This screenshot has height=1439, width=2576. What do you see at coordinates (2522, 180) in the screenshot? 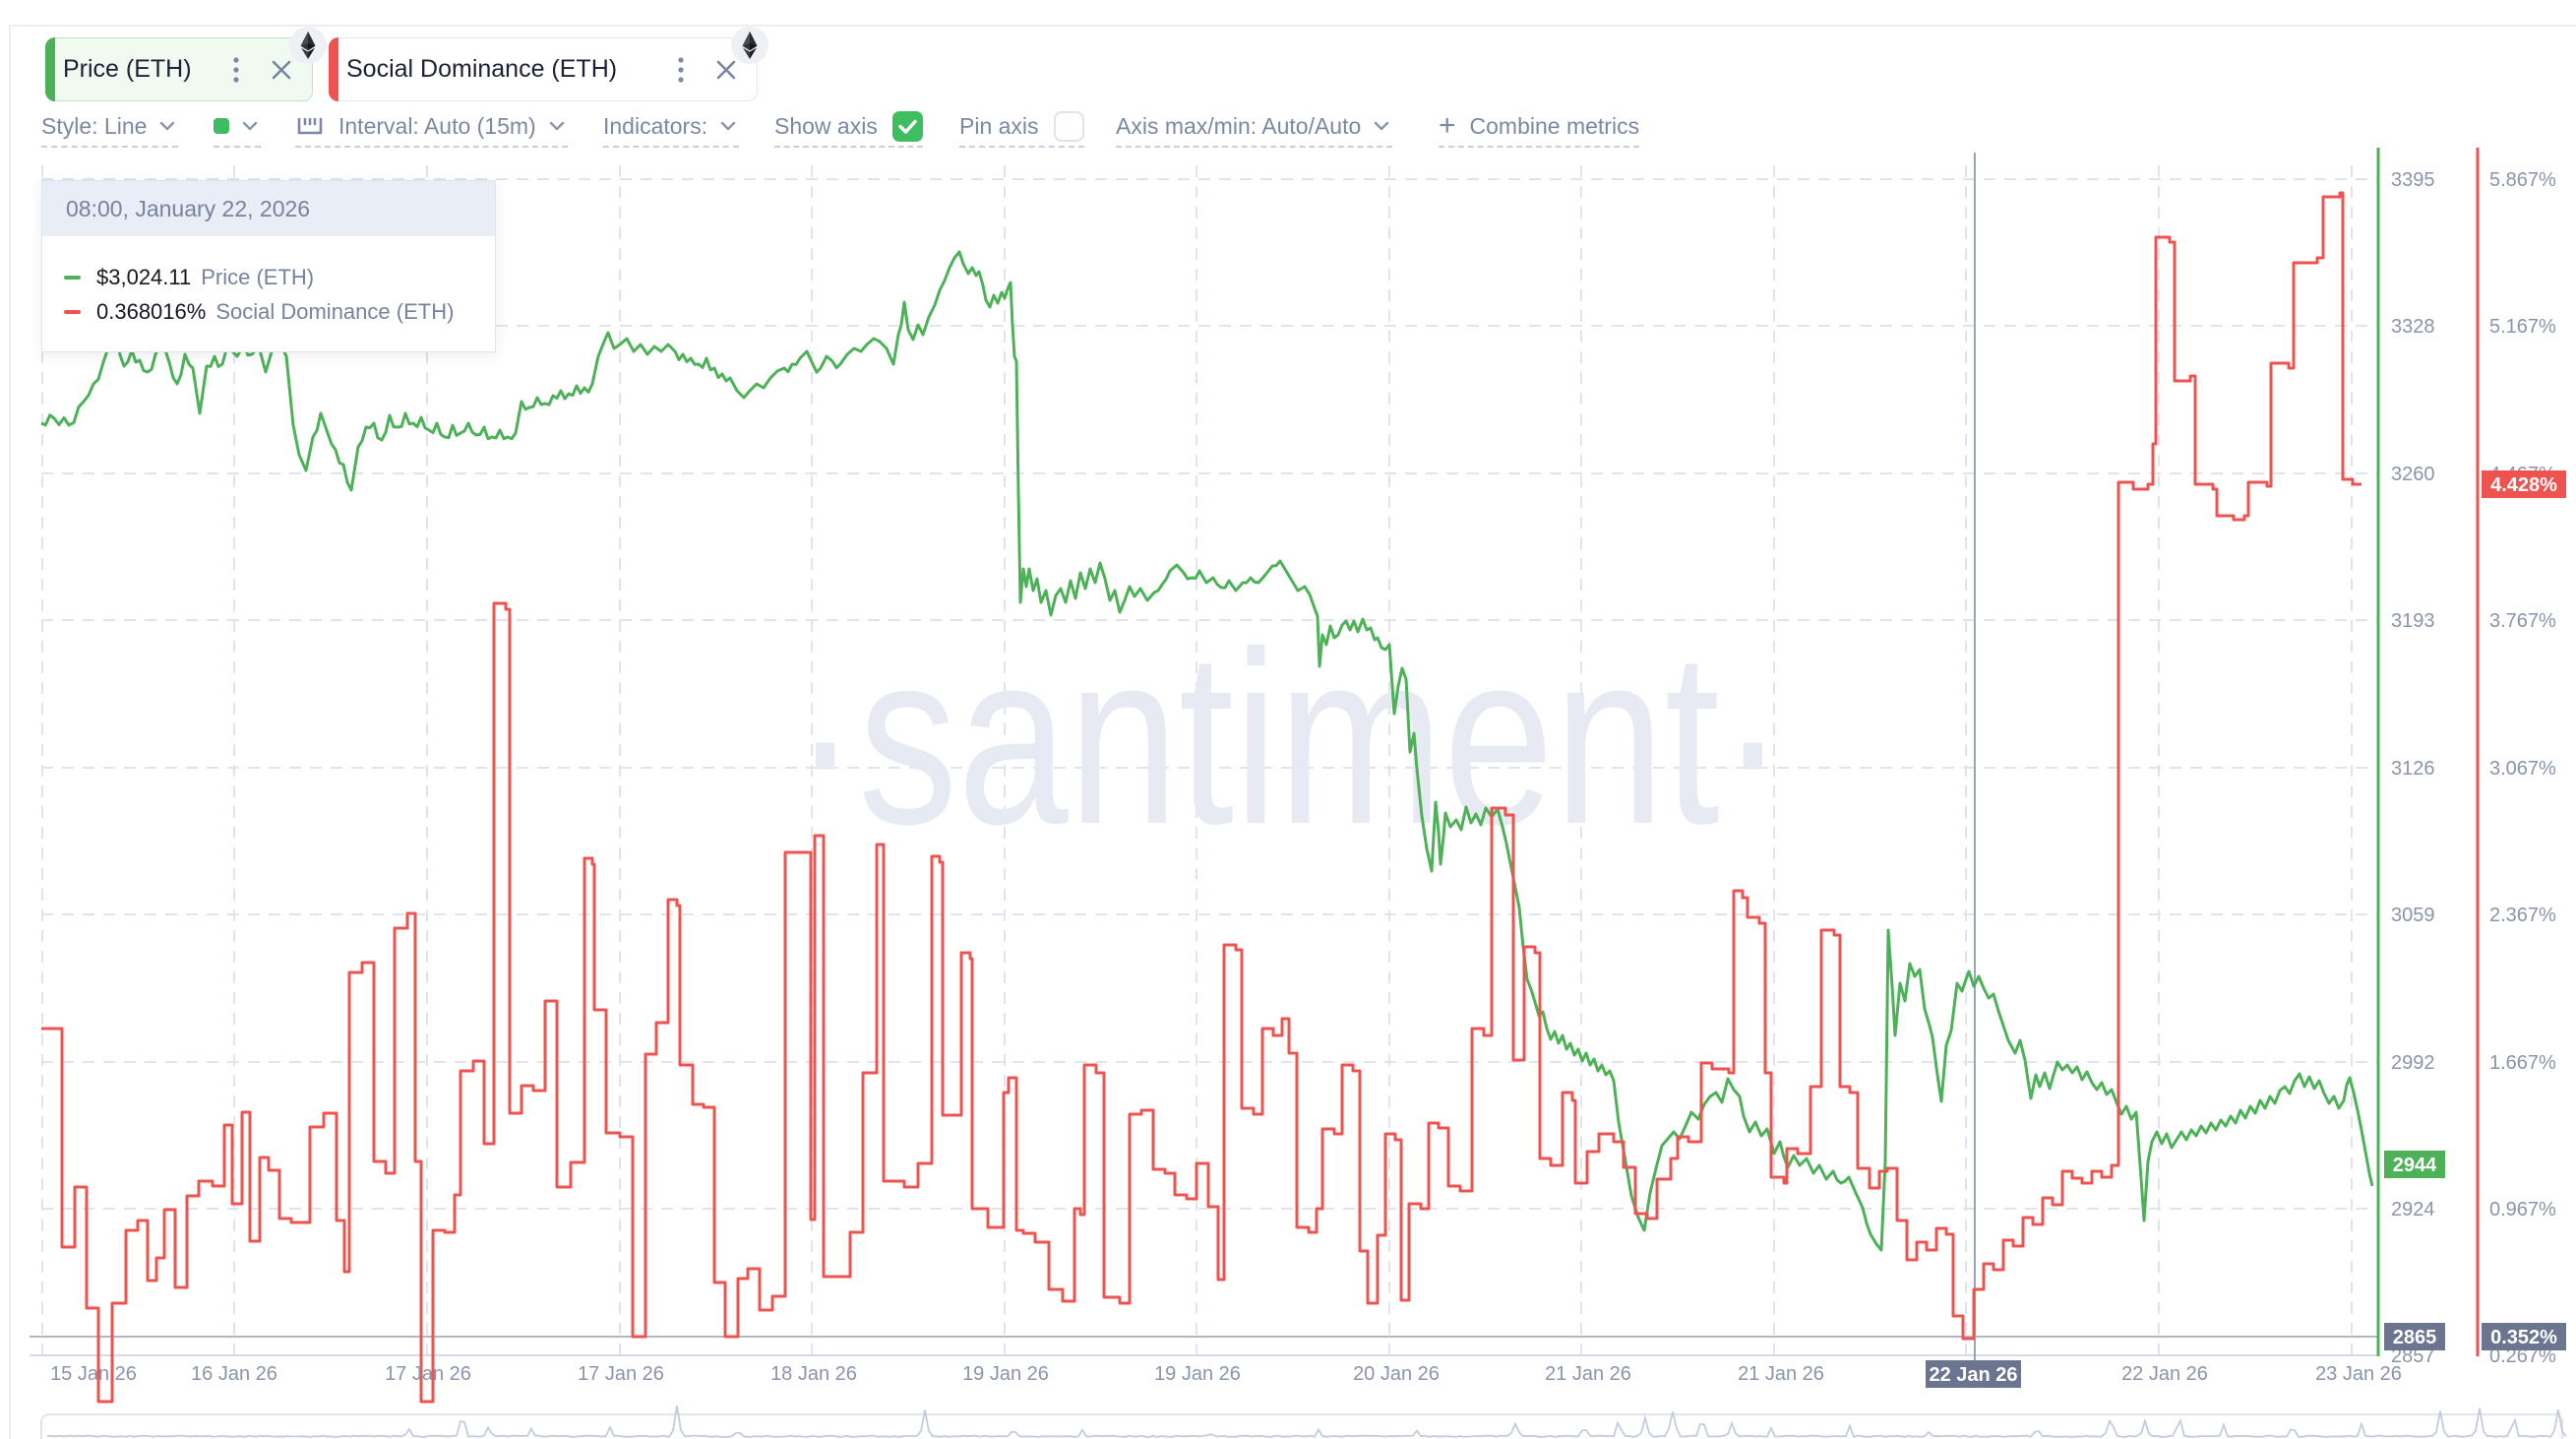
I see `svg-text: 5.867%` at bounding box center [2522, 180].